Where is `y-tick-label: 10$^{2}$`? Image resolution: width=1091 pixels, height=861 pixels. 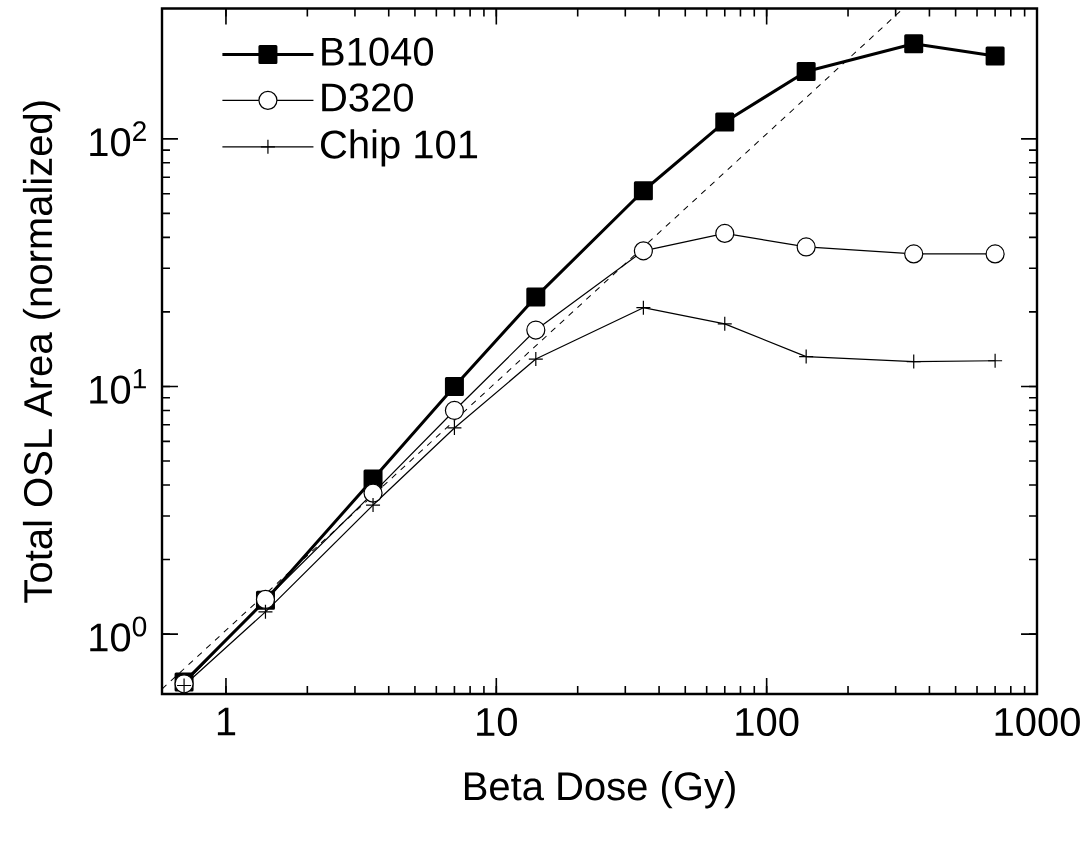 y-tick-label: 10$^{2}$ is located at coordinates (118, 139).